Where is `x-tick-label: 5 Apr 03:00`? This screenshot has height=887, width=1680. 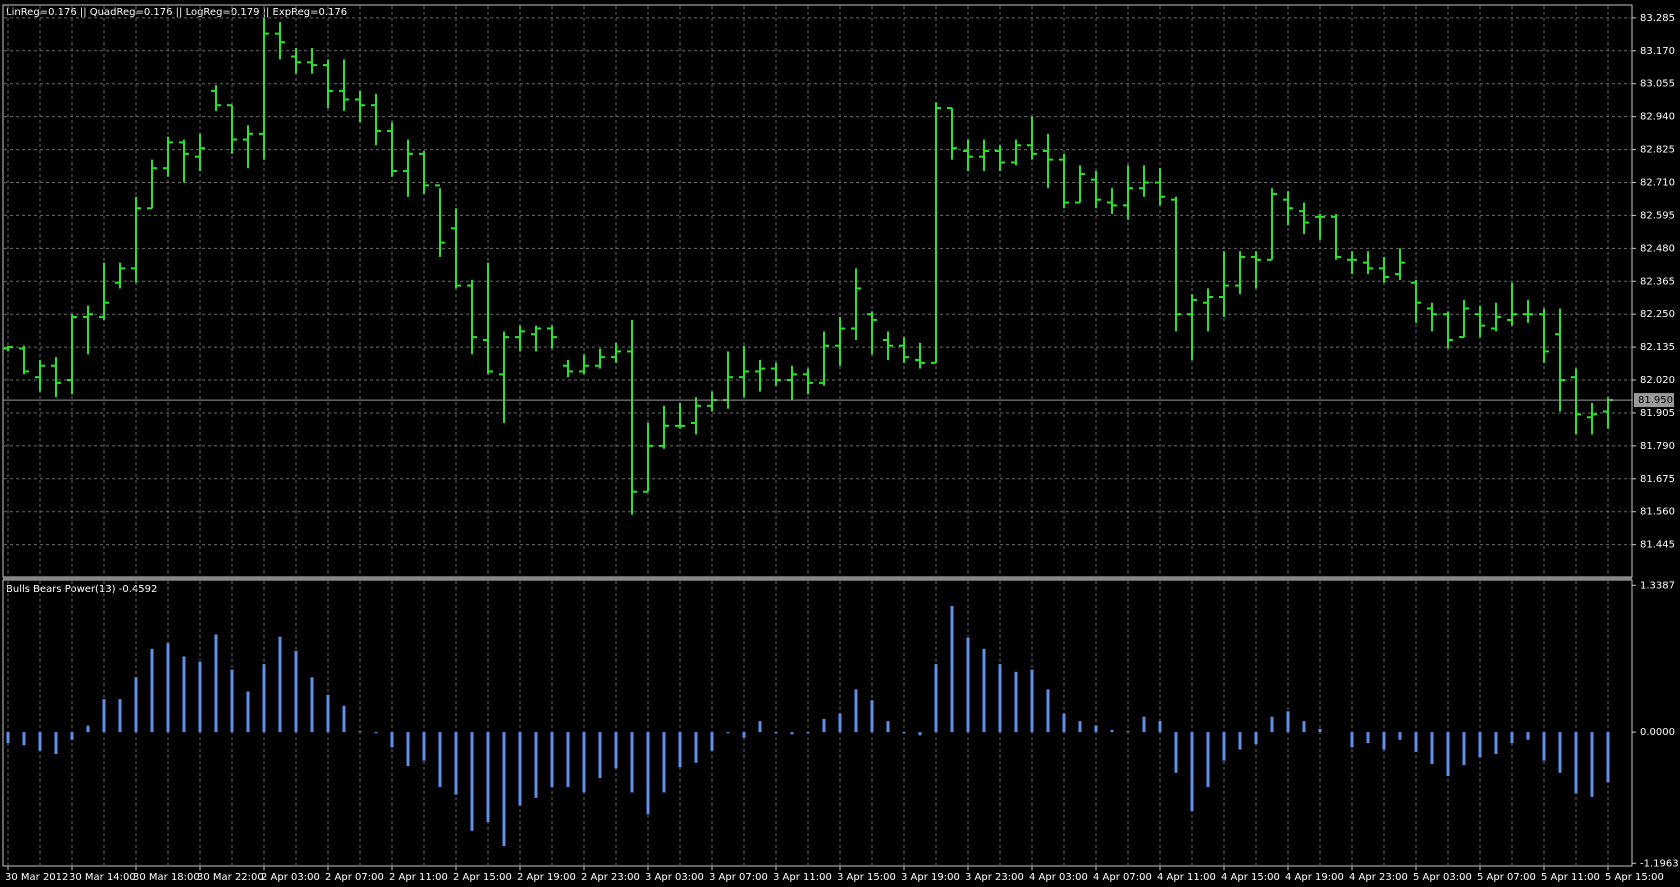
x-tick-label: 5 Apr 03:00 is located at coordinates (1442, 877).